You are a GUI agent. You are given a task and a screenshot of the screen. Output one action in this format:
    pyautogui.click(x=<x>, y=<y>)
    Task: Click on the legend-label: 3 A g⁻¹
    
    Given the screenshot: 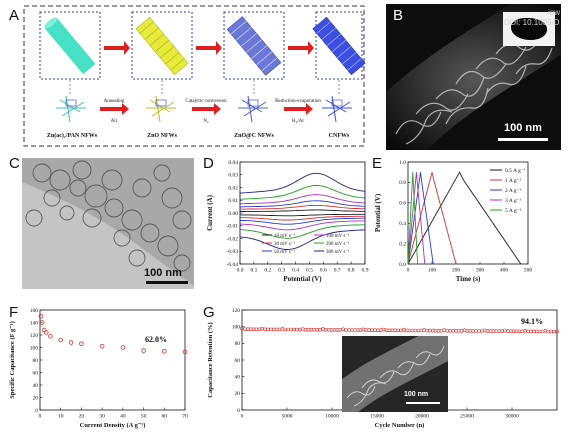 What is the action you would take?
    pyautogui.click(x=513, y=201)
    